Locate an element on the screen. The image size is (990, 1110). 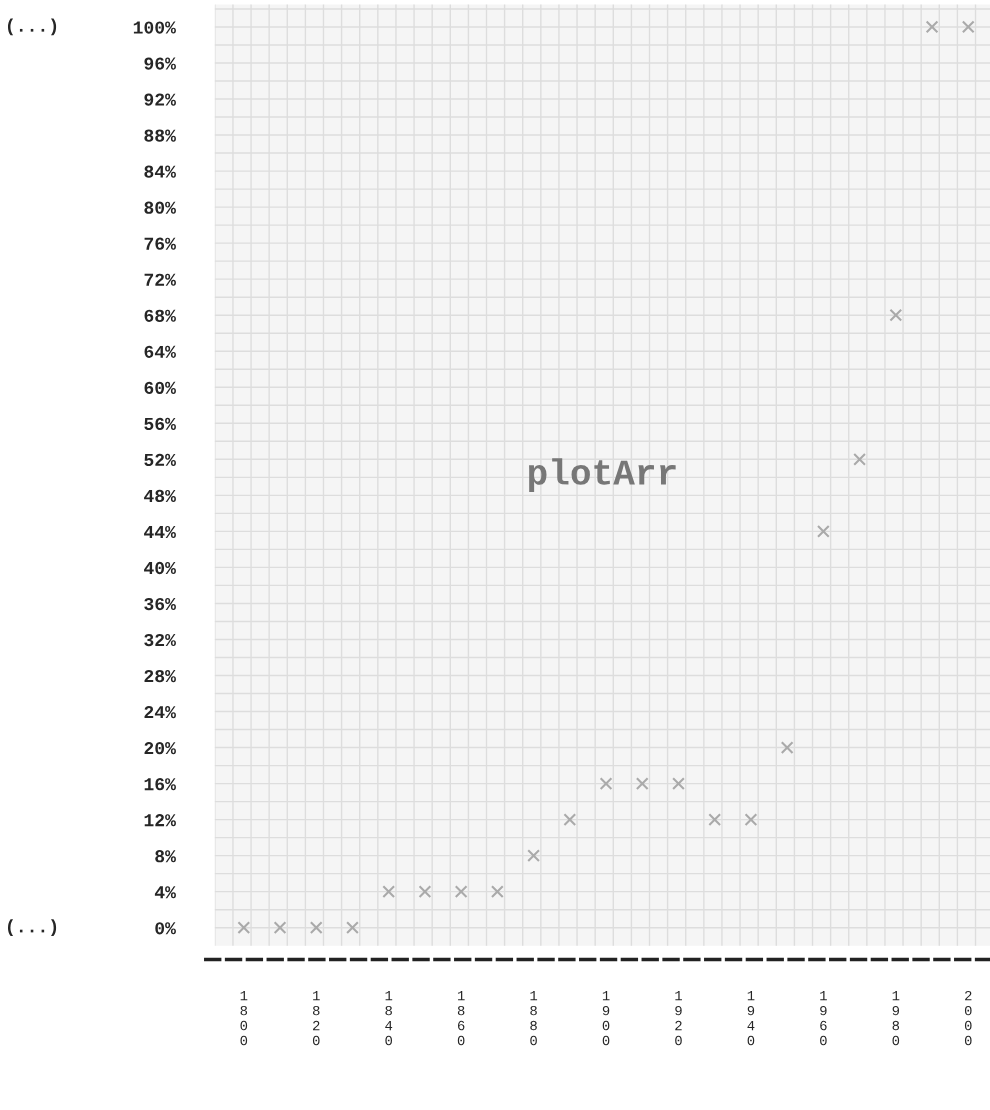
y-tick-label: 84% is located at coordinates (160, 171).